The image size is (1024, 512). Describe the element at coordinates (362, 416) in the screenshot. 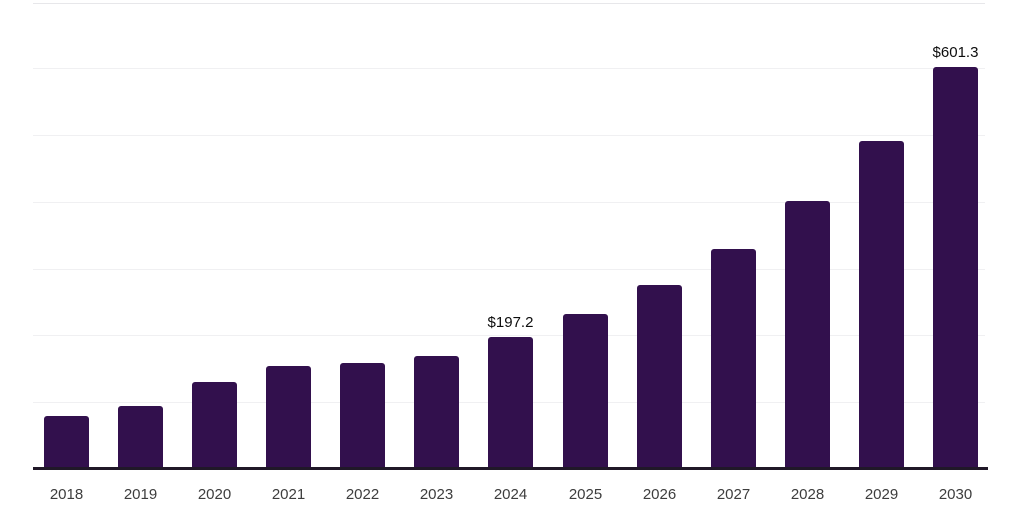

I see `bar-2022` at that location.